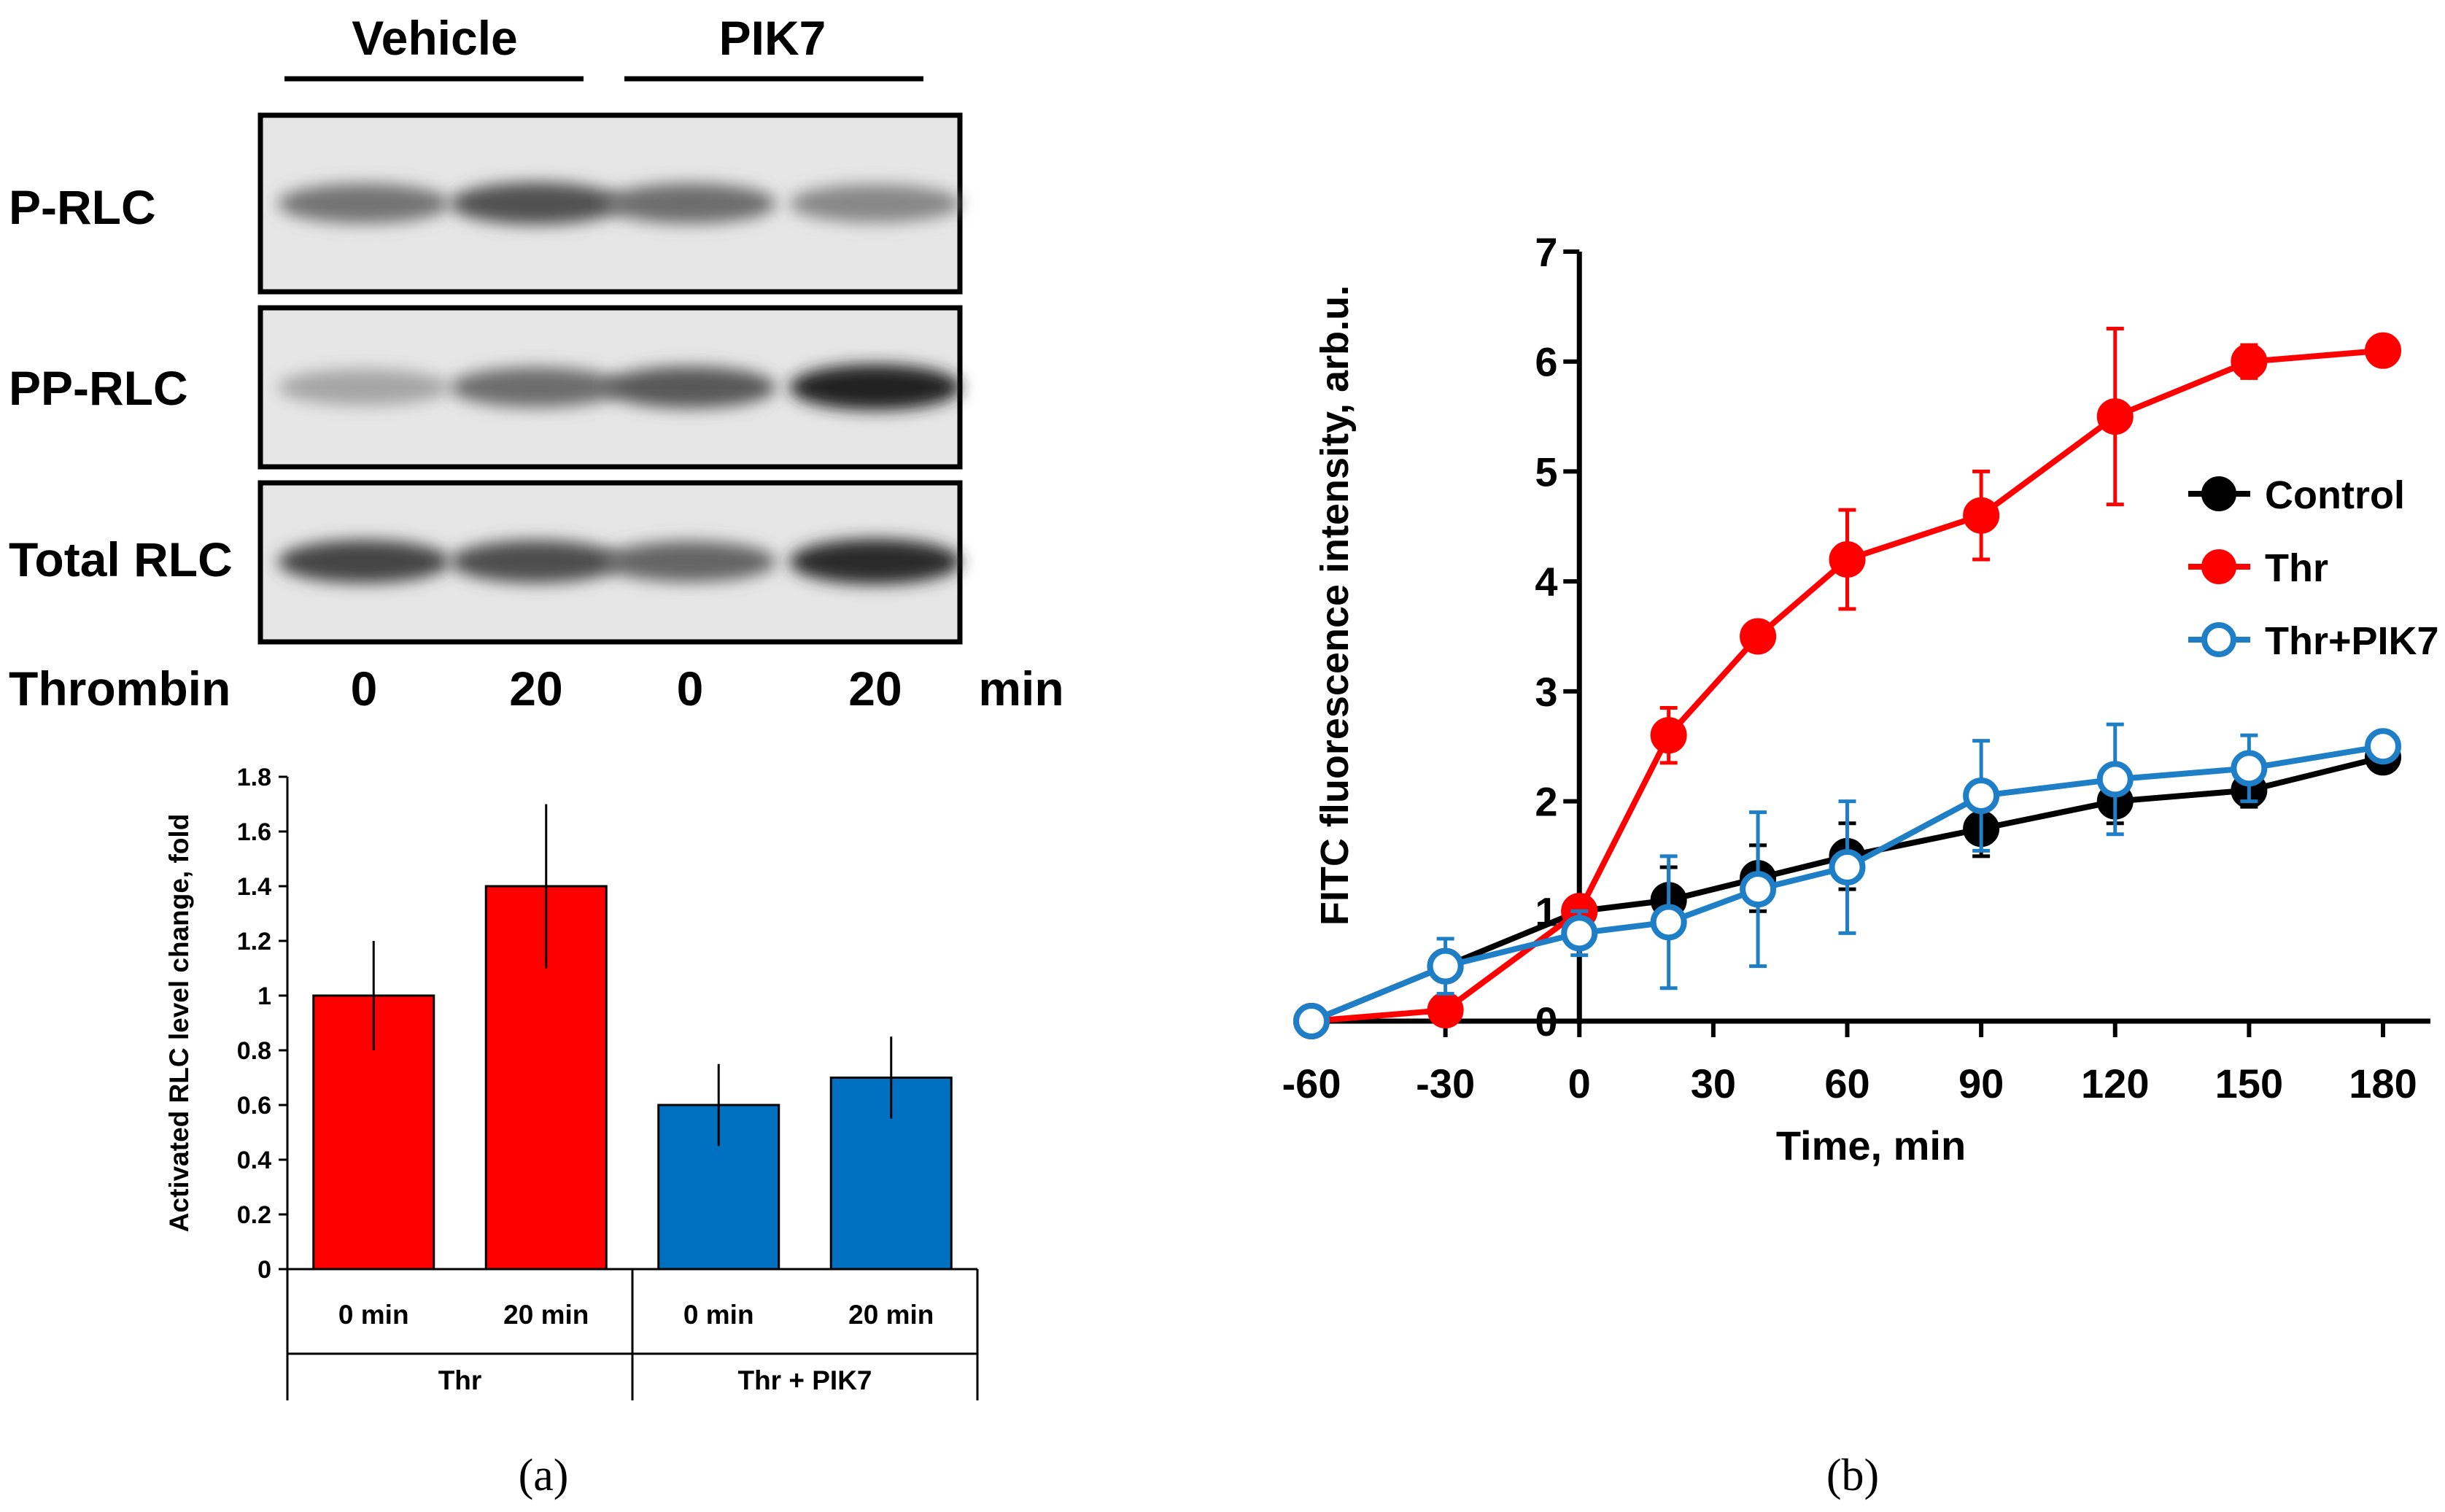  I want to click on line-x-tick-label: -60, so click(1311, 1083).